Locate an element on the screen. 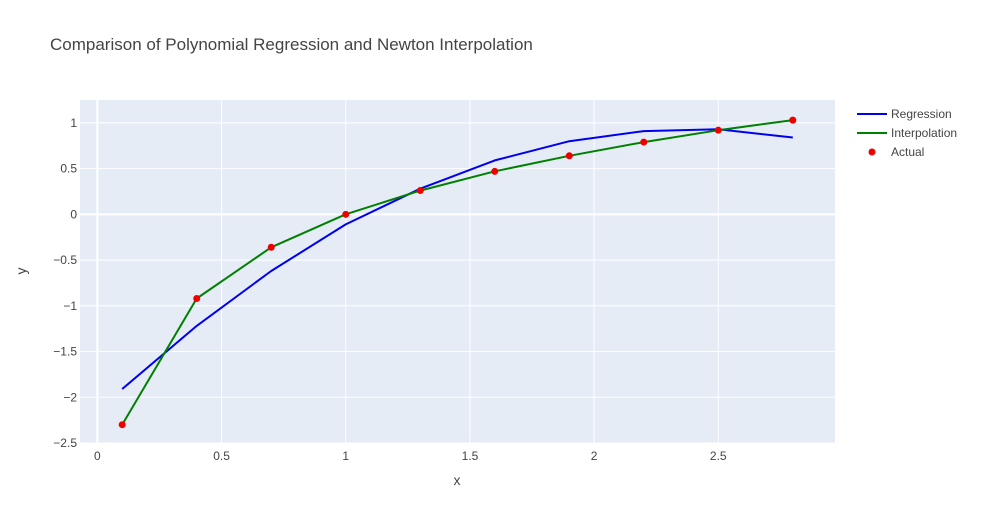  legend-item-interpolation: Interpolation is located at coordinates (907, 133).